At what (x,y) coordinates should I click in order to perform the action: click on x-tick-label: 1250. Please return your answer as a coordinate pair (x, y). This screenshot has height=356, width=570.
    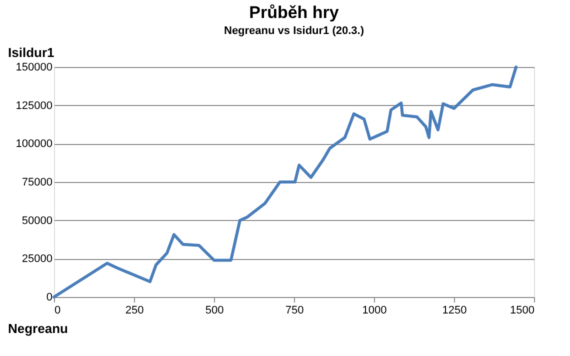
    Looking at the image, I should click on (454, 310).